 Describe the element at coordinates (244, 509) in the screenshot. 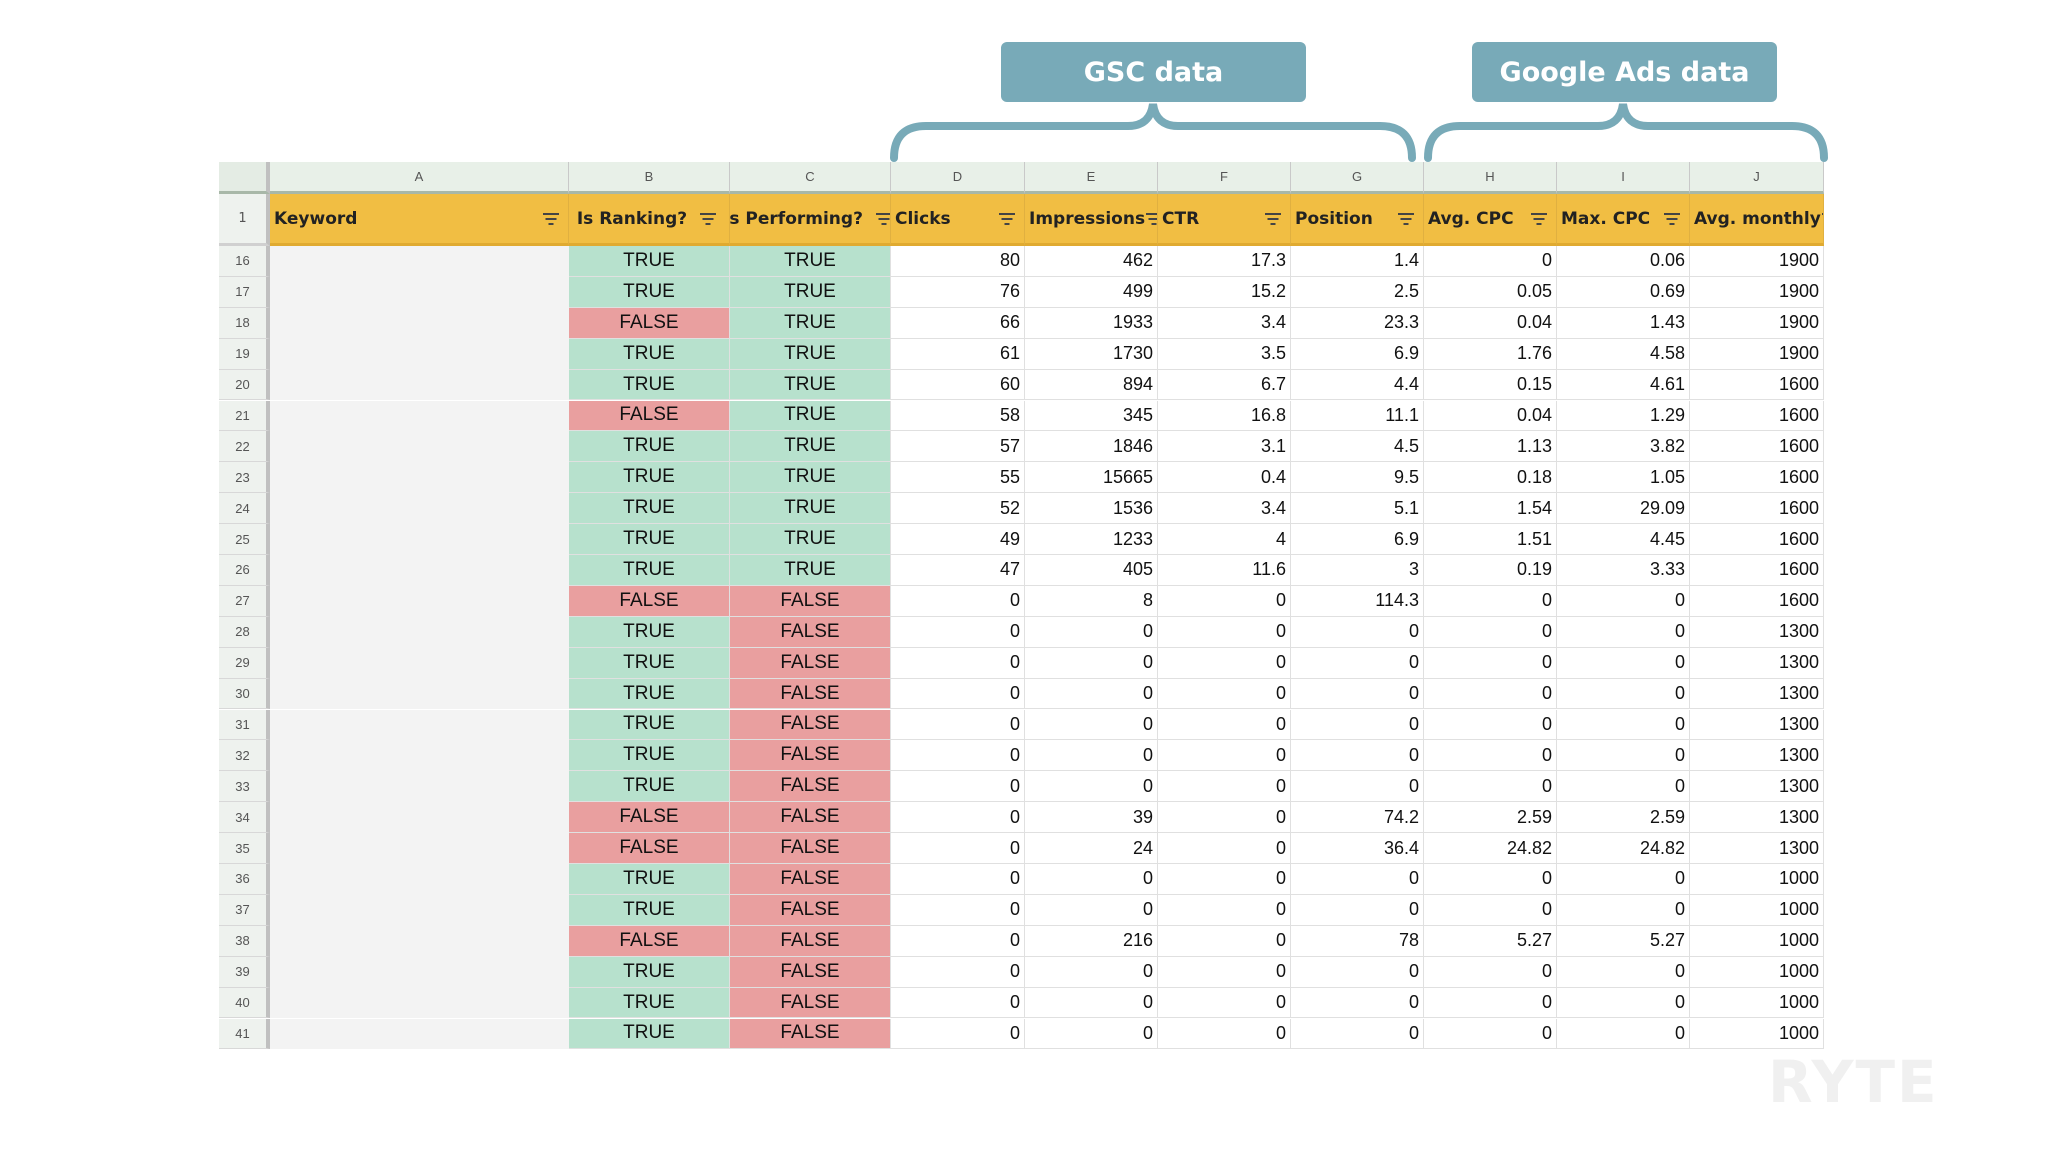

I see `row-number: 24` at that location.